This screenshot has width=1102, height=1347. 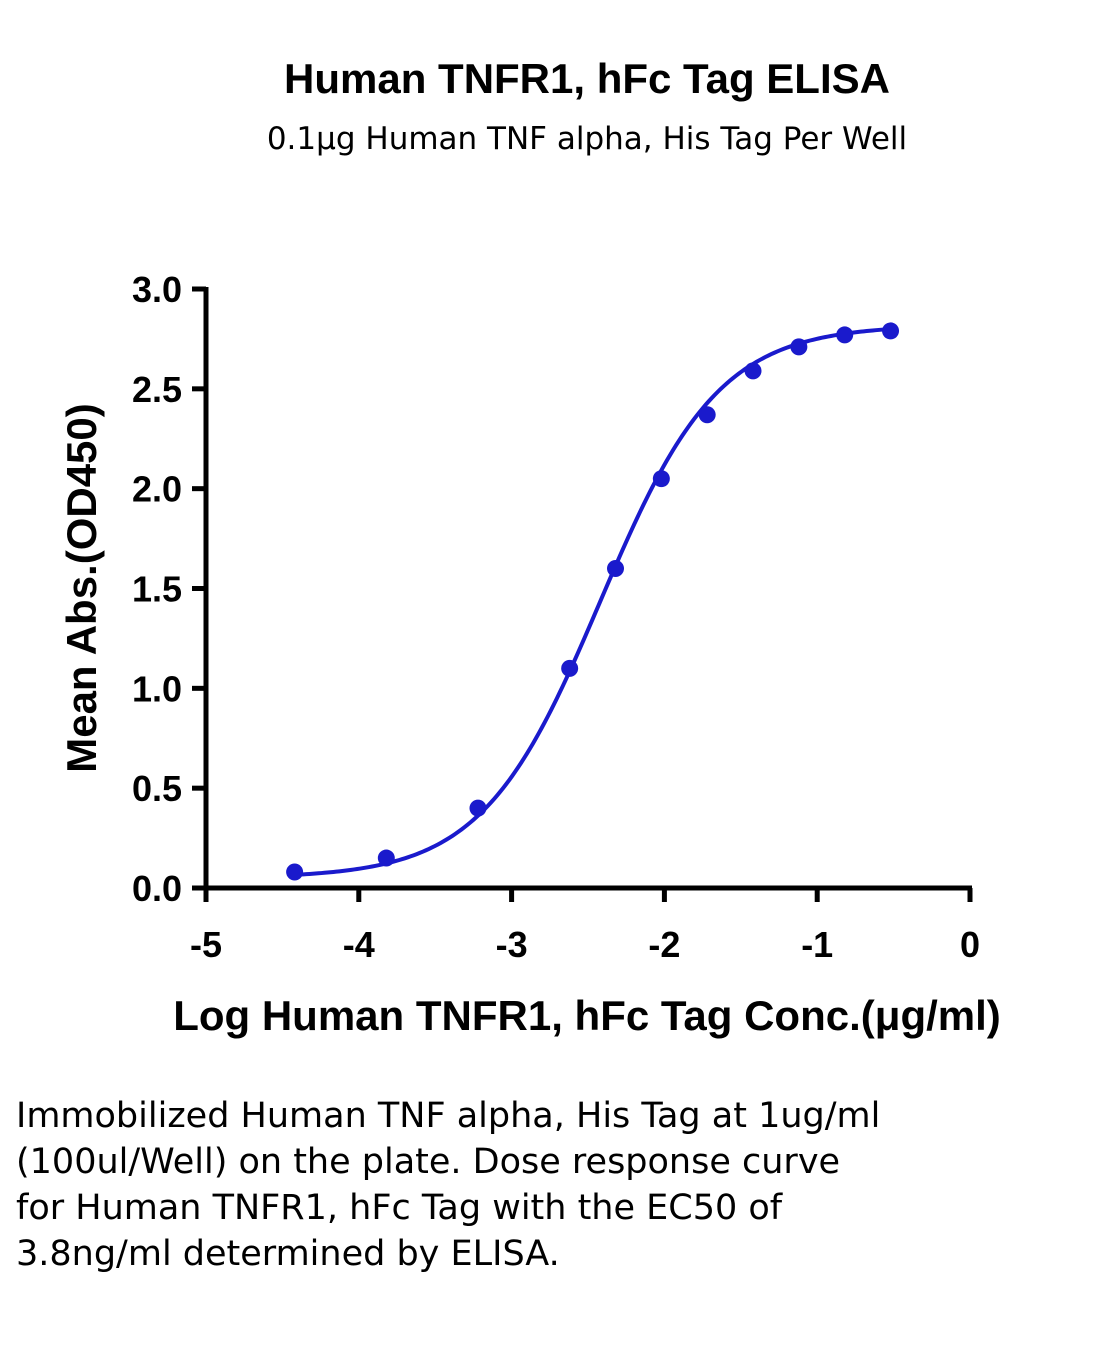 I want to click on x-tick-label: -2, so click(x=664, y=944).